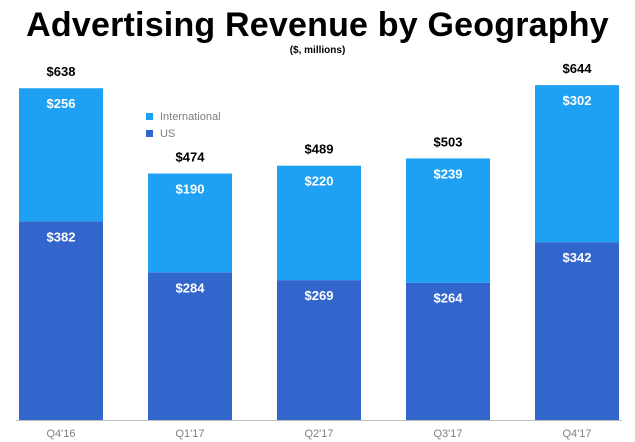 This screenshot has width=635, height=442. What do you see at coordinates (448, 141) in the screenshot?
I see `total-label-3: $503` at bounding box center [448, 141].